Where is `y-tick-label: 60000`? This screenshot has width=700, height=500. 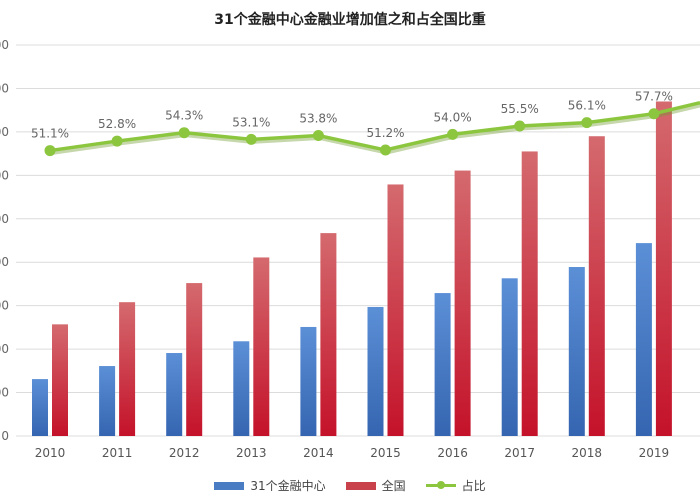 y-tick-label: 60000 is located at coordinates (4, 175).